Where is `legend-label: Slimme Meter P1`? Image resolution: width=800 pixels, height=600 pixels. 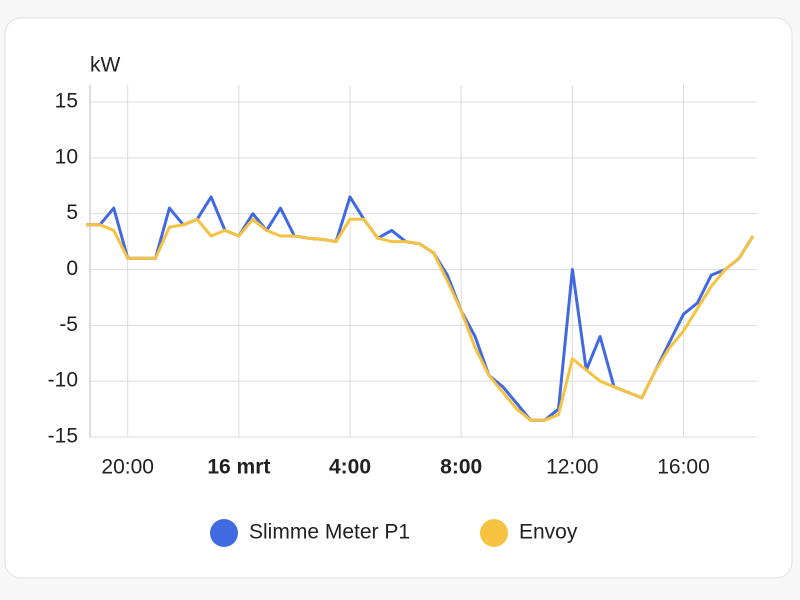
legend-label: Slimme Meter P1 is located at coordinates (329, 532).